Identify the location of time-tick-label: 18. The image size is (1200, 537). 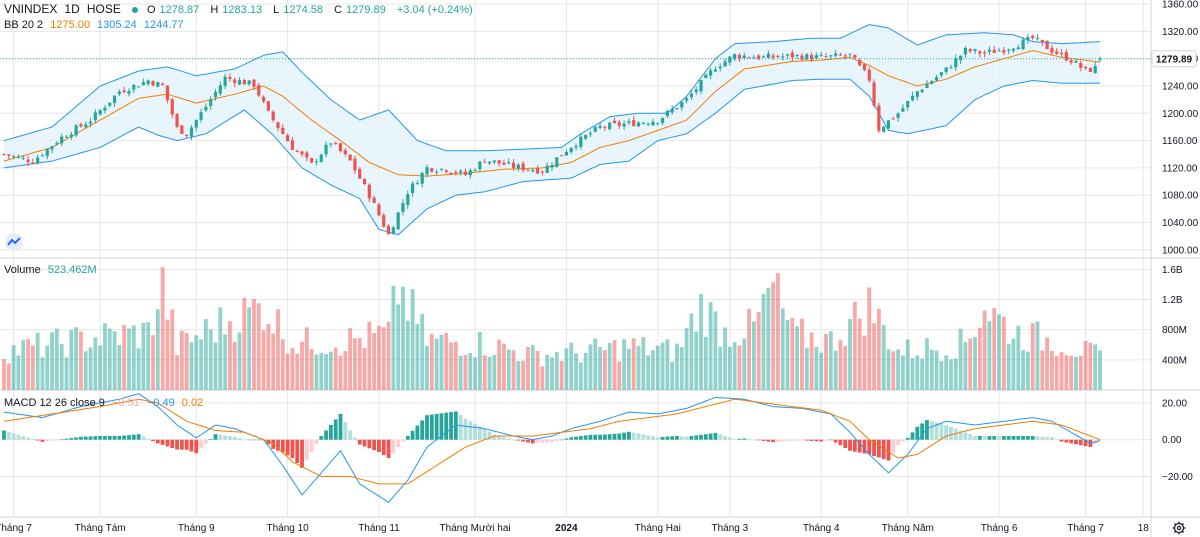
(1144, 528).